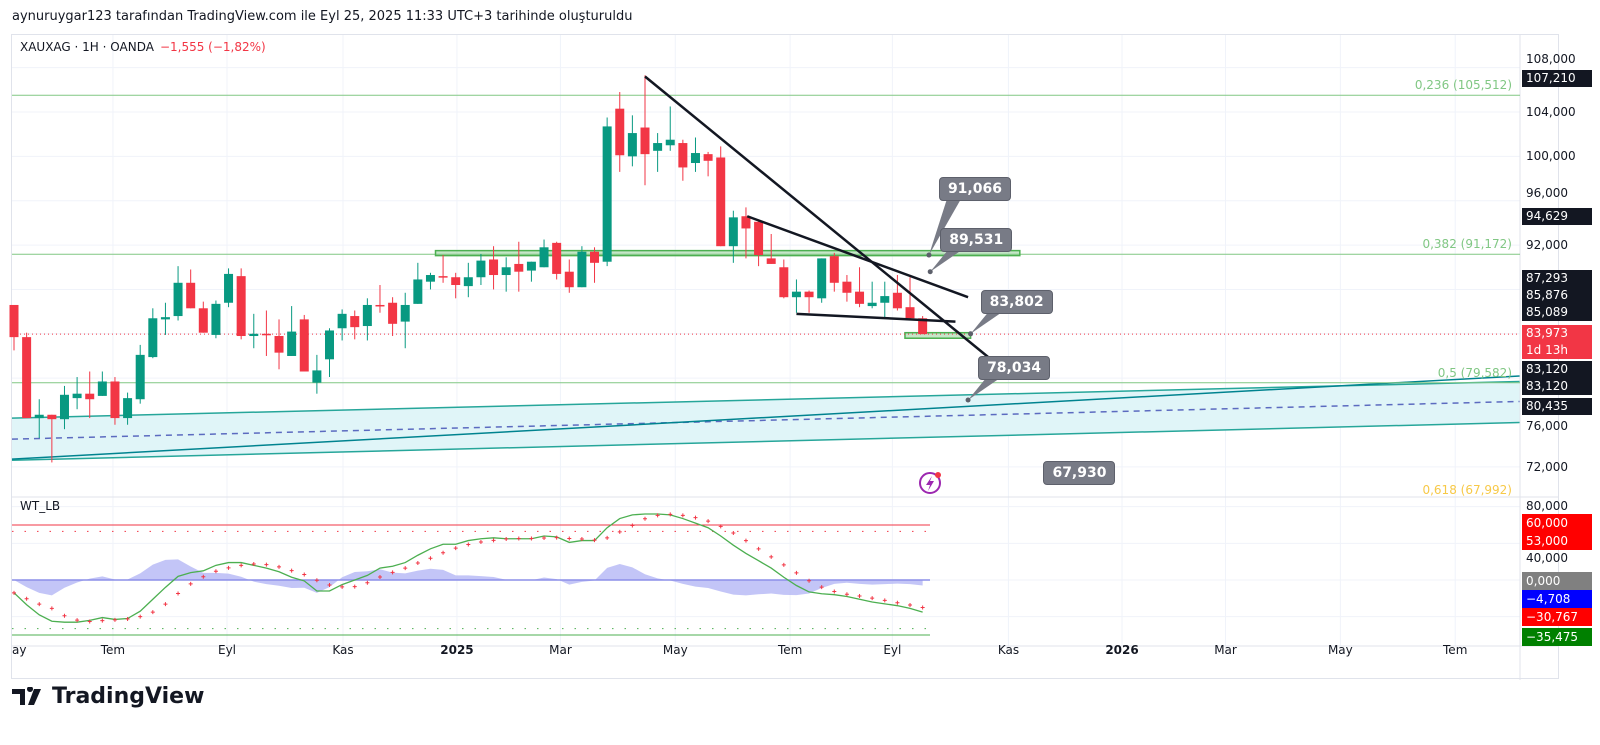 The image size is (1600, 745). Describe the element at coordinates (1557, 523) in the screenshot. I see `osc-label: 60,000` at that location.